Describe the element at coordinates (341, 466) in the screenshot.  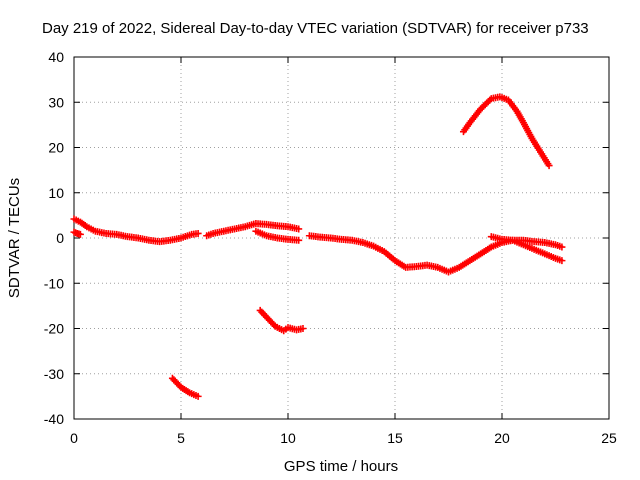
I see `x-axis-label: GPS time / hours` at that location.